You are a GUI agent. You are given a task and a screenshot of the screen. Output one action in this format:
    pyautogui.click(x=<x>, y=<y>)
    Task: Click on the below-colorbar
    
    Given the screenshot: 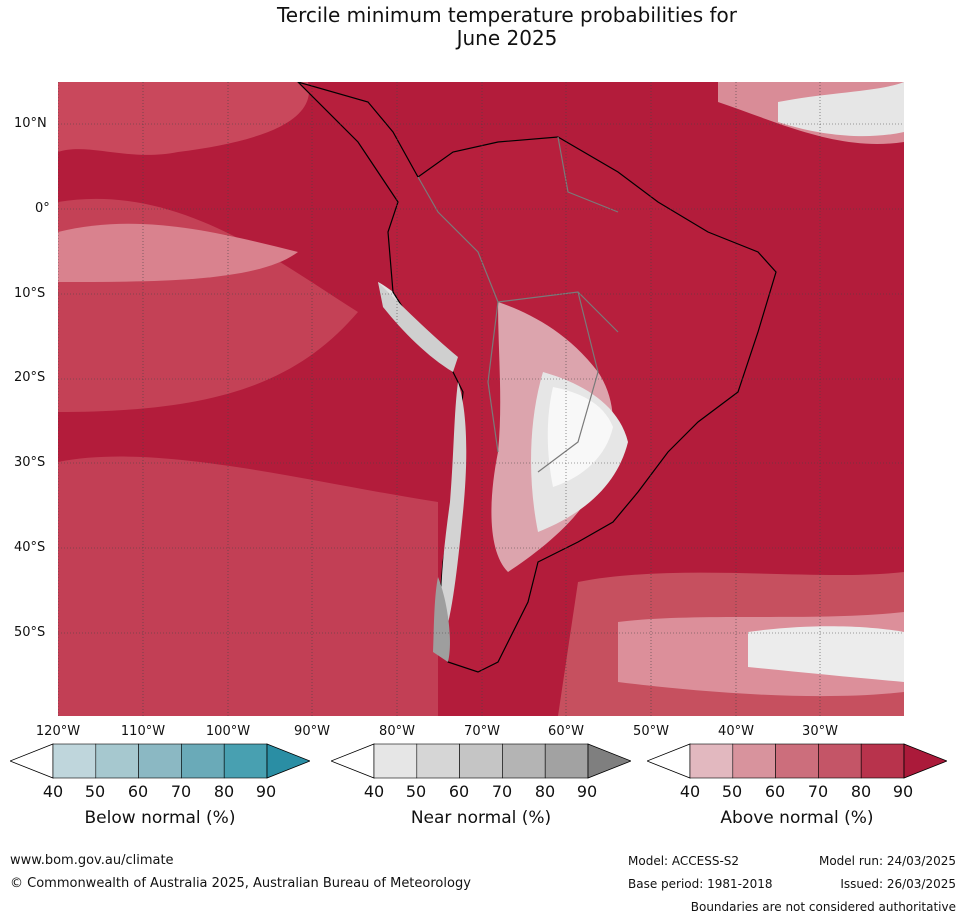 What is the action you would take?
    pyautogui.click(x=160, y=761)
    